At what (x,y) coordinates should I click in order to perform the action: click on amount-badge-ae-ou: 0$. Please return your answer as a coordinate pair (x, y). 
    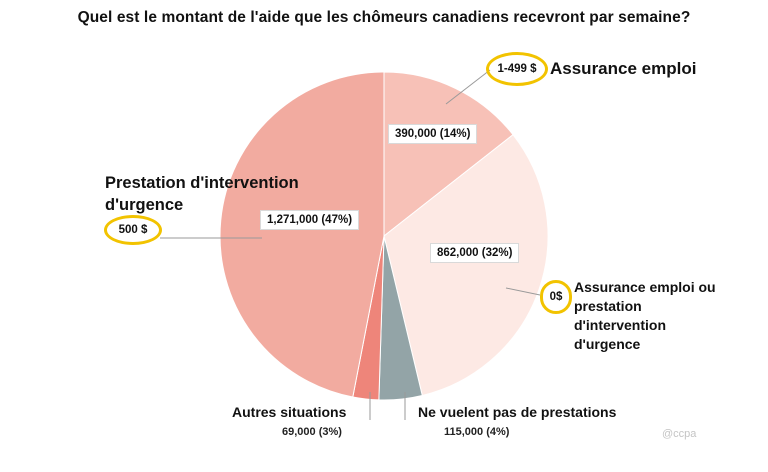
    Looking at the image, I should click on (556, 297).